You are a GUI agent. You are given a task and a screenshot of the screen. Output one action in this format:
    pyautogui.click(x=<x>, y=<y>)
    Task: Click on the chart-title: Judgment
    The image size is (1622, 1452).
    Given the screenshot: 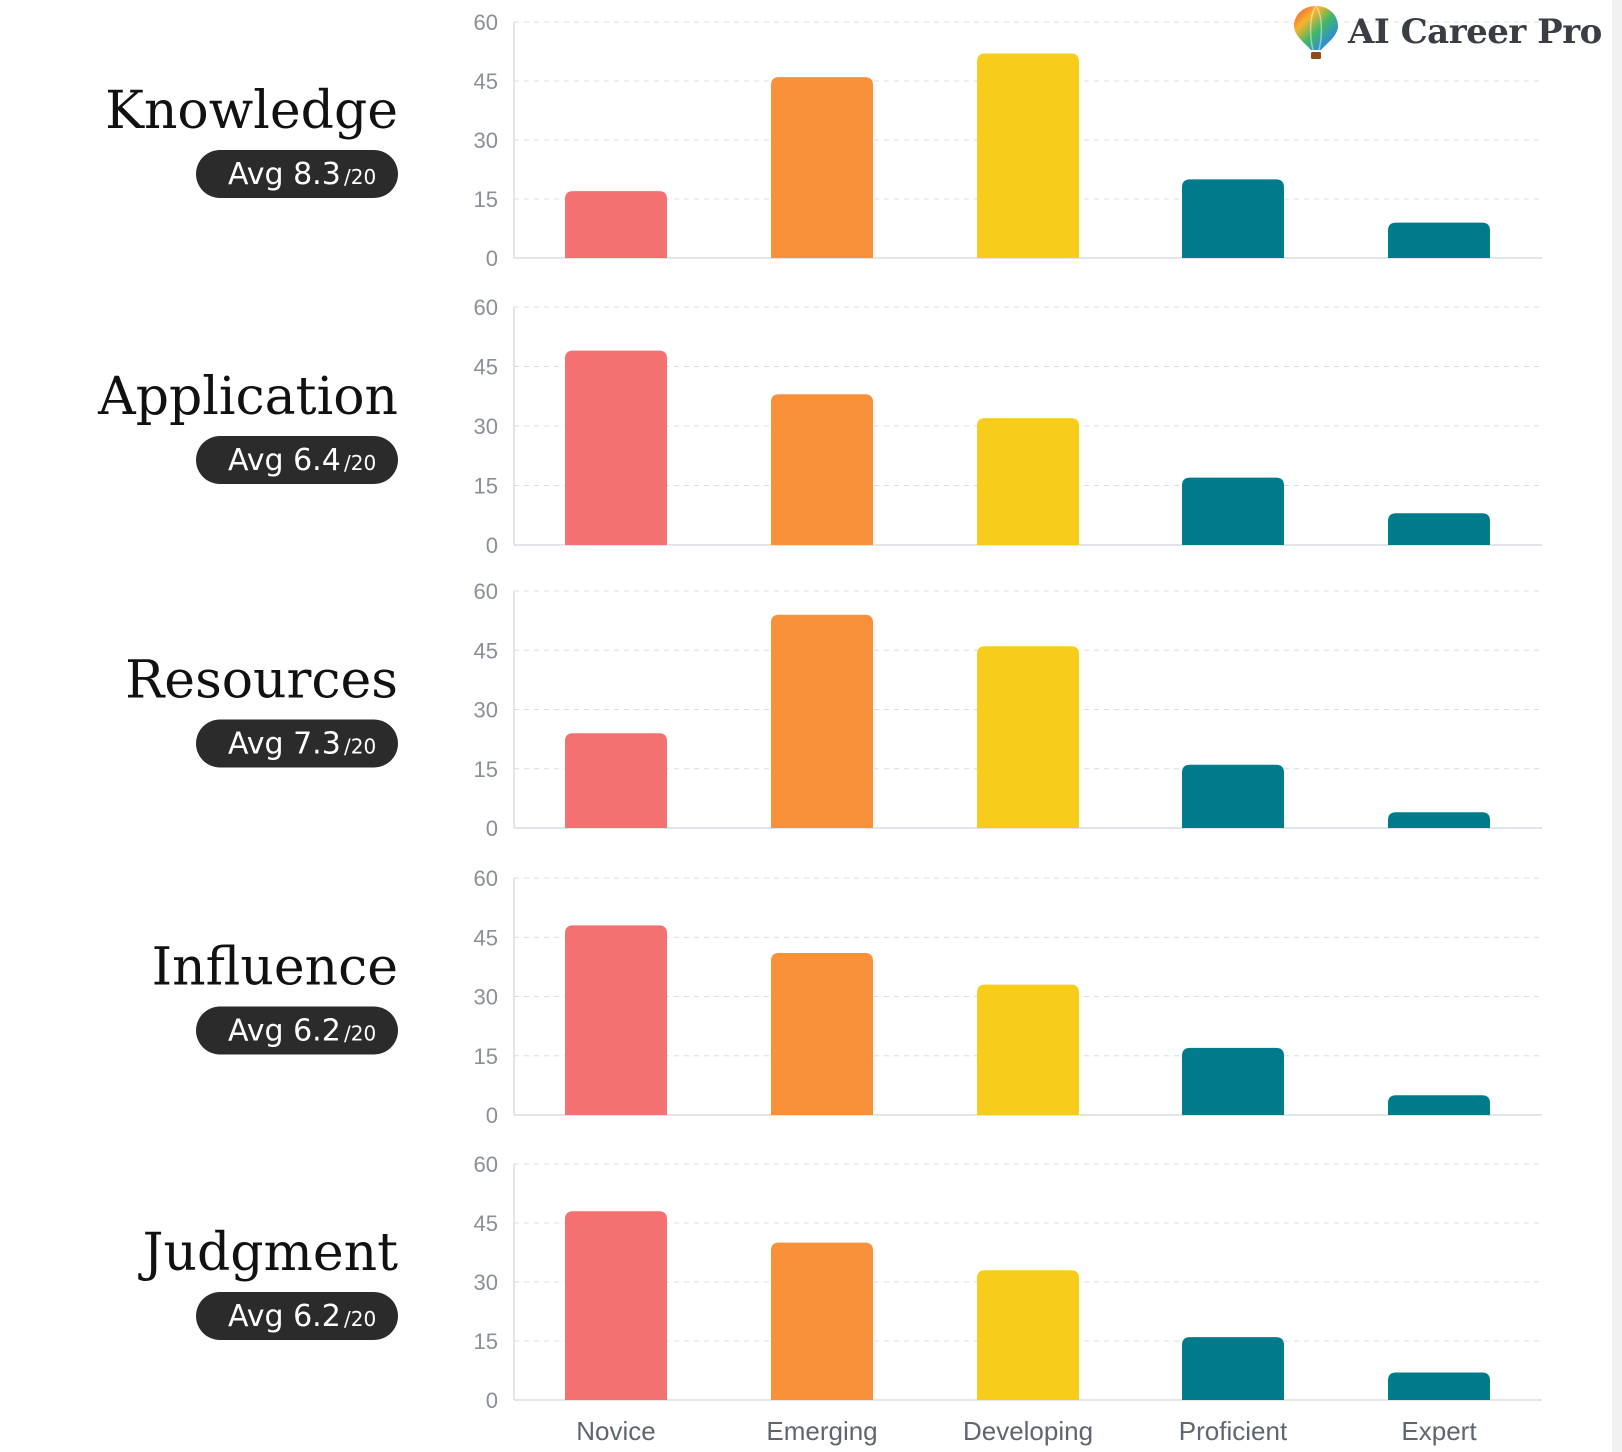 What is the action you would take?
    pyautogui.click(x=268, y=1253)
    